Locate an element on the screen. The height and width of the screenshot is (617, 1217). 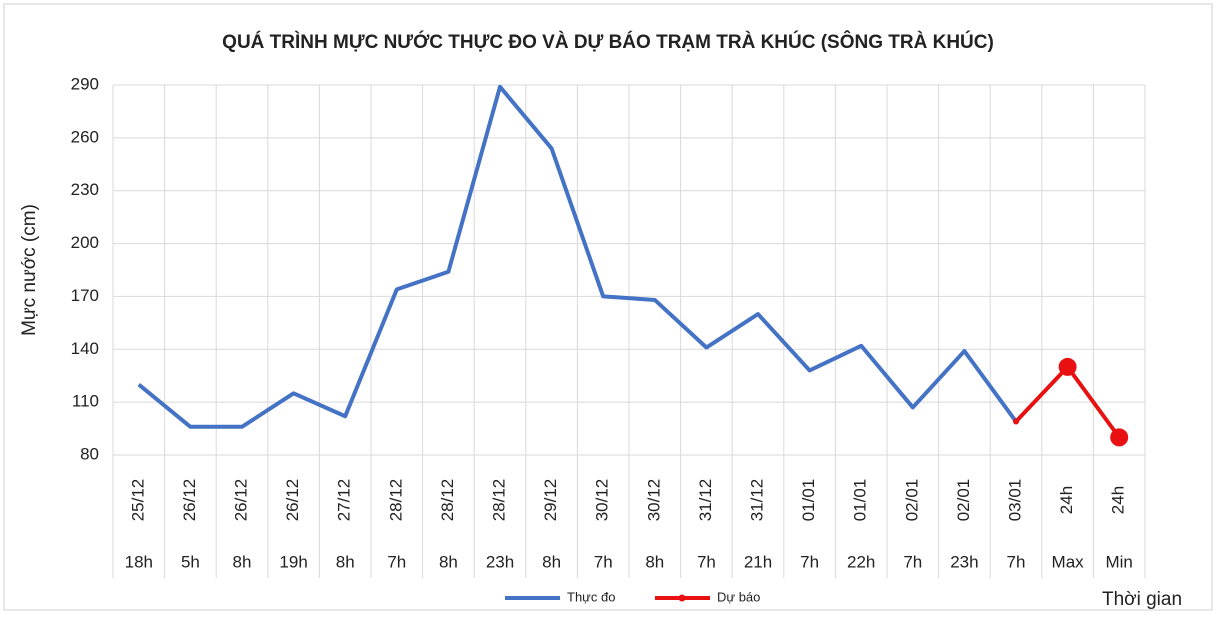
legend-label: Thực đo is located at coordinates (591, 596).